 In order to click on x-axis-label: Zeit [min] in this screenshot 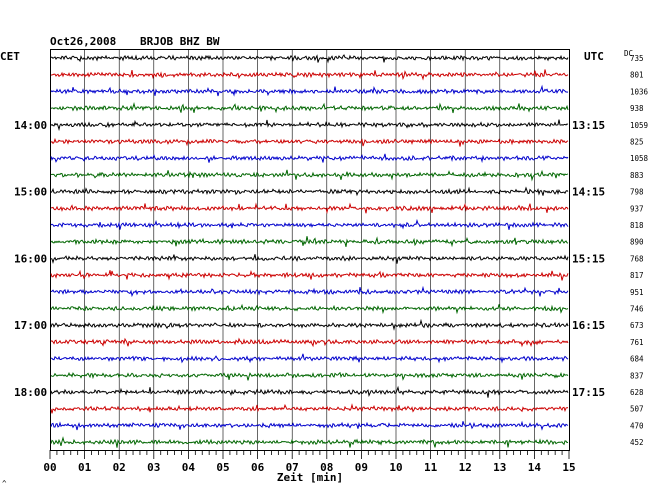, I will do `click(310, 477)`.